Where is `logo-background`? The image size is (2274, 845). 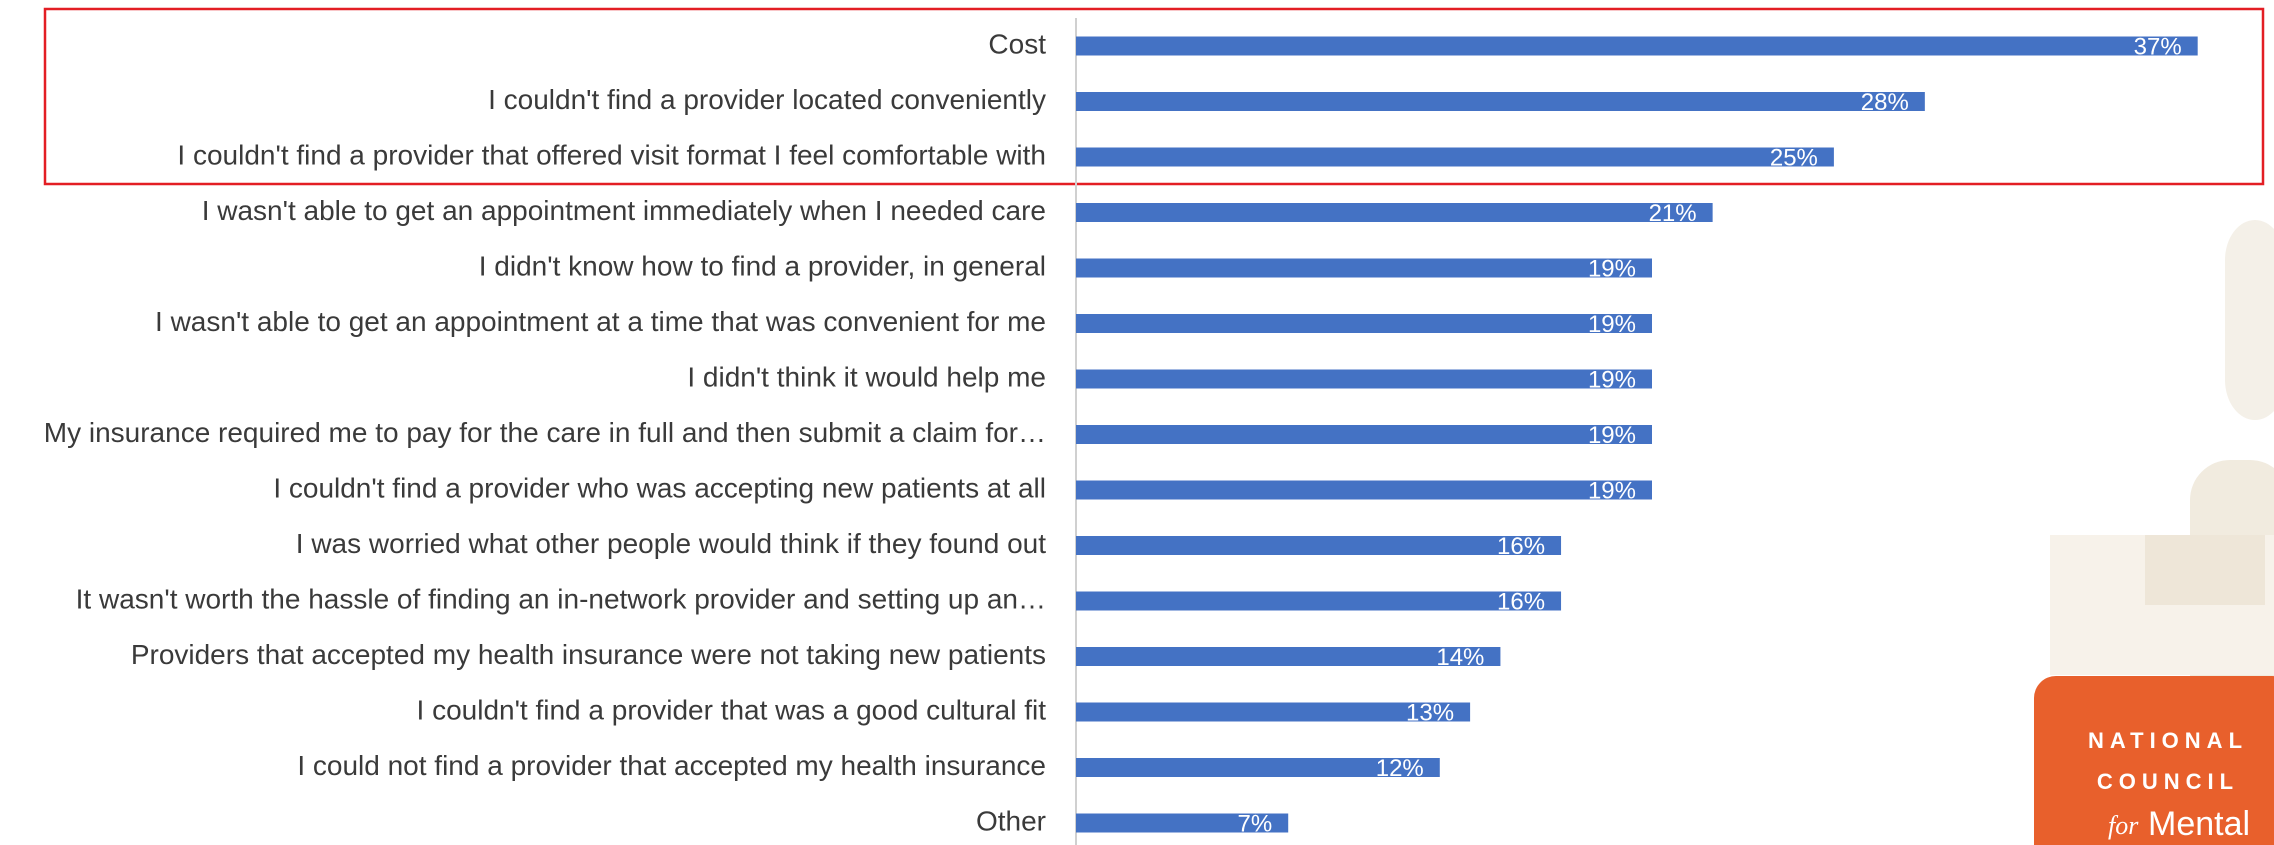 logo-background is located at coordinates (2154, 532).